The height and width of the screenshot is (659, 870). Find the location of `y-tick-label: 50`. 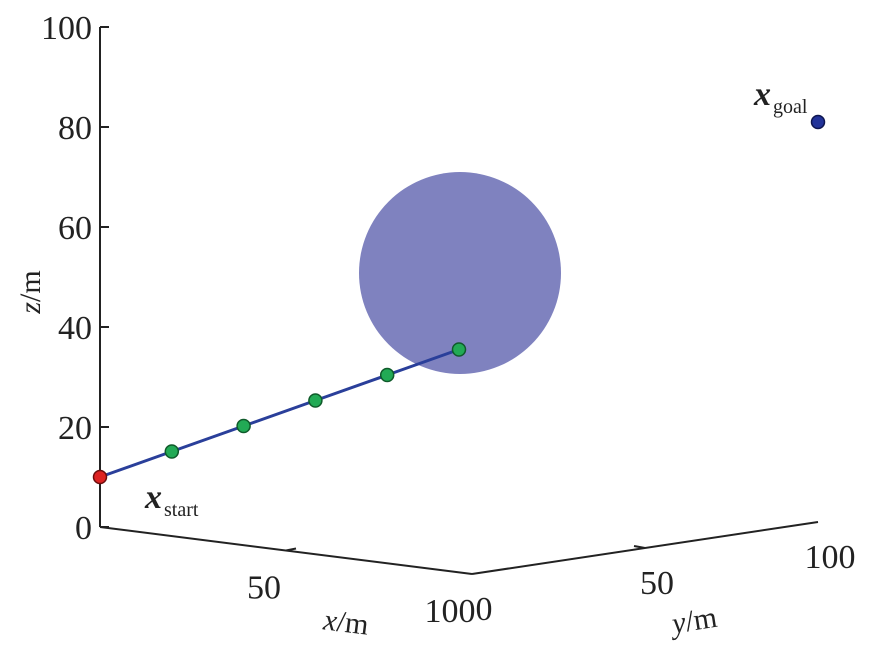

y-tick-label: 50 is located at coordinates (657, 583).